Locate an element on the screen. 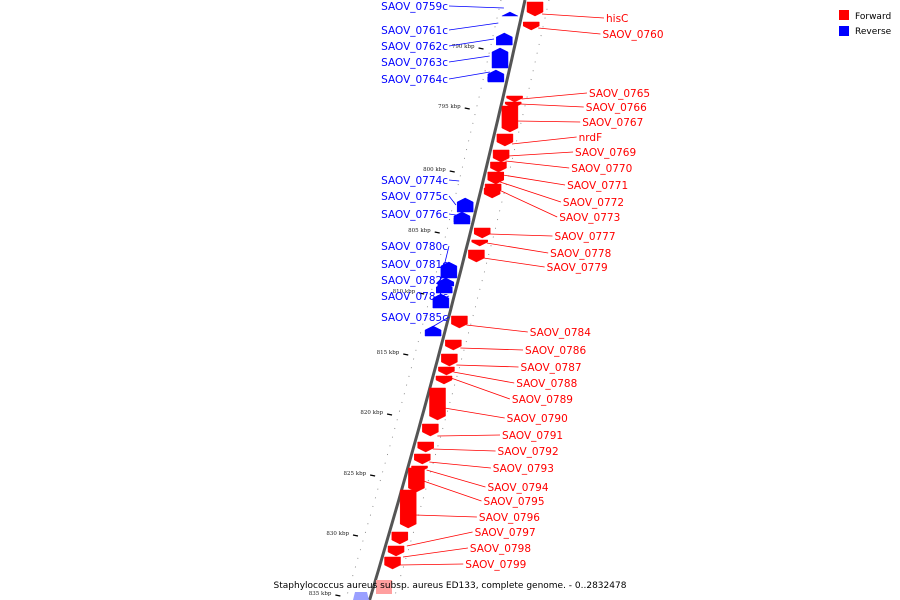  gene-saov-0759c is located at coordinates (510, 14).